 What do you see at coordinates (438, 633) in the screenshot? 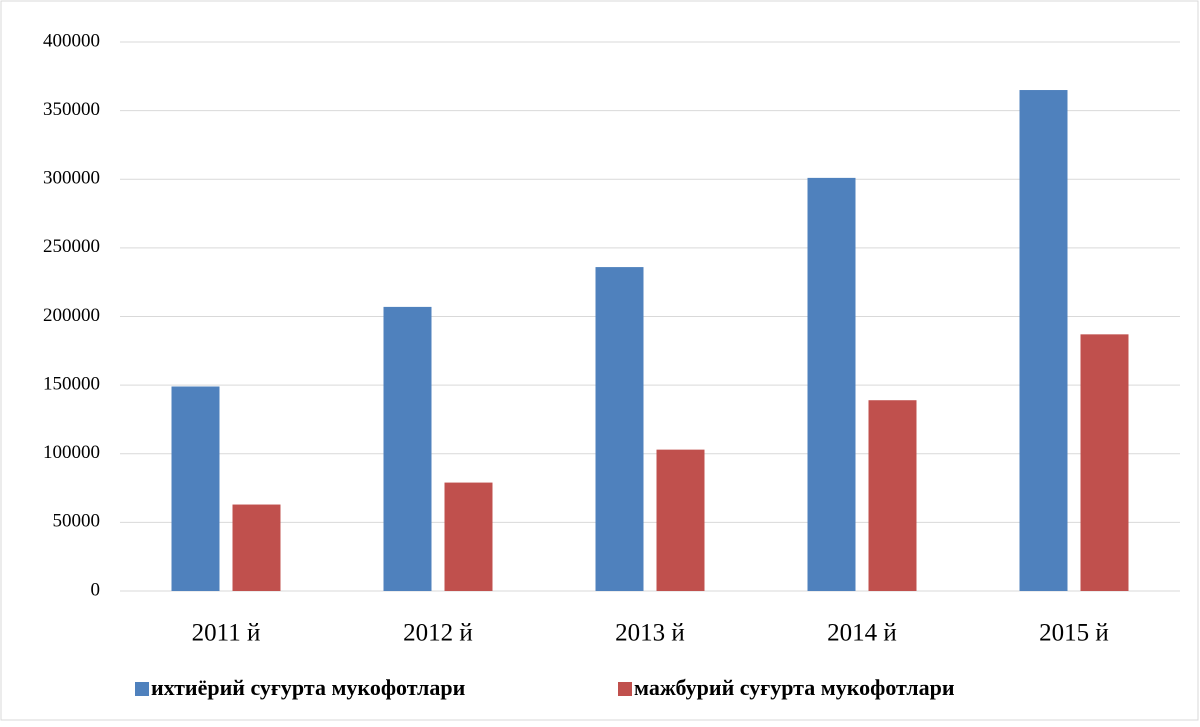
I see `x-tick-label: 2012 й` at bounding box center [438, 633].